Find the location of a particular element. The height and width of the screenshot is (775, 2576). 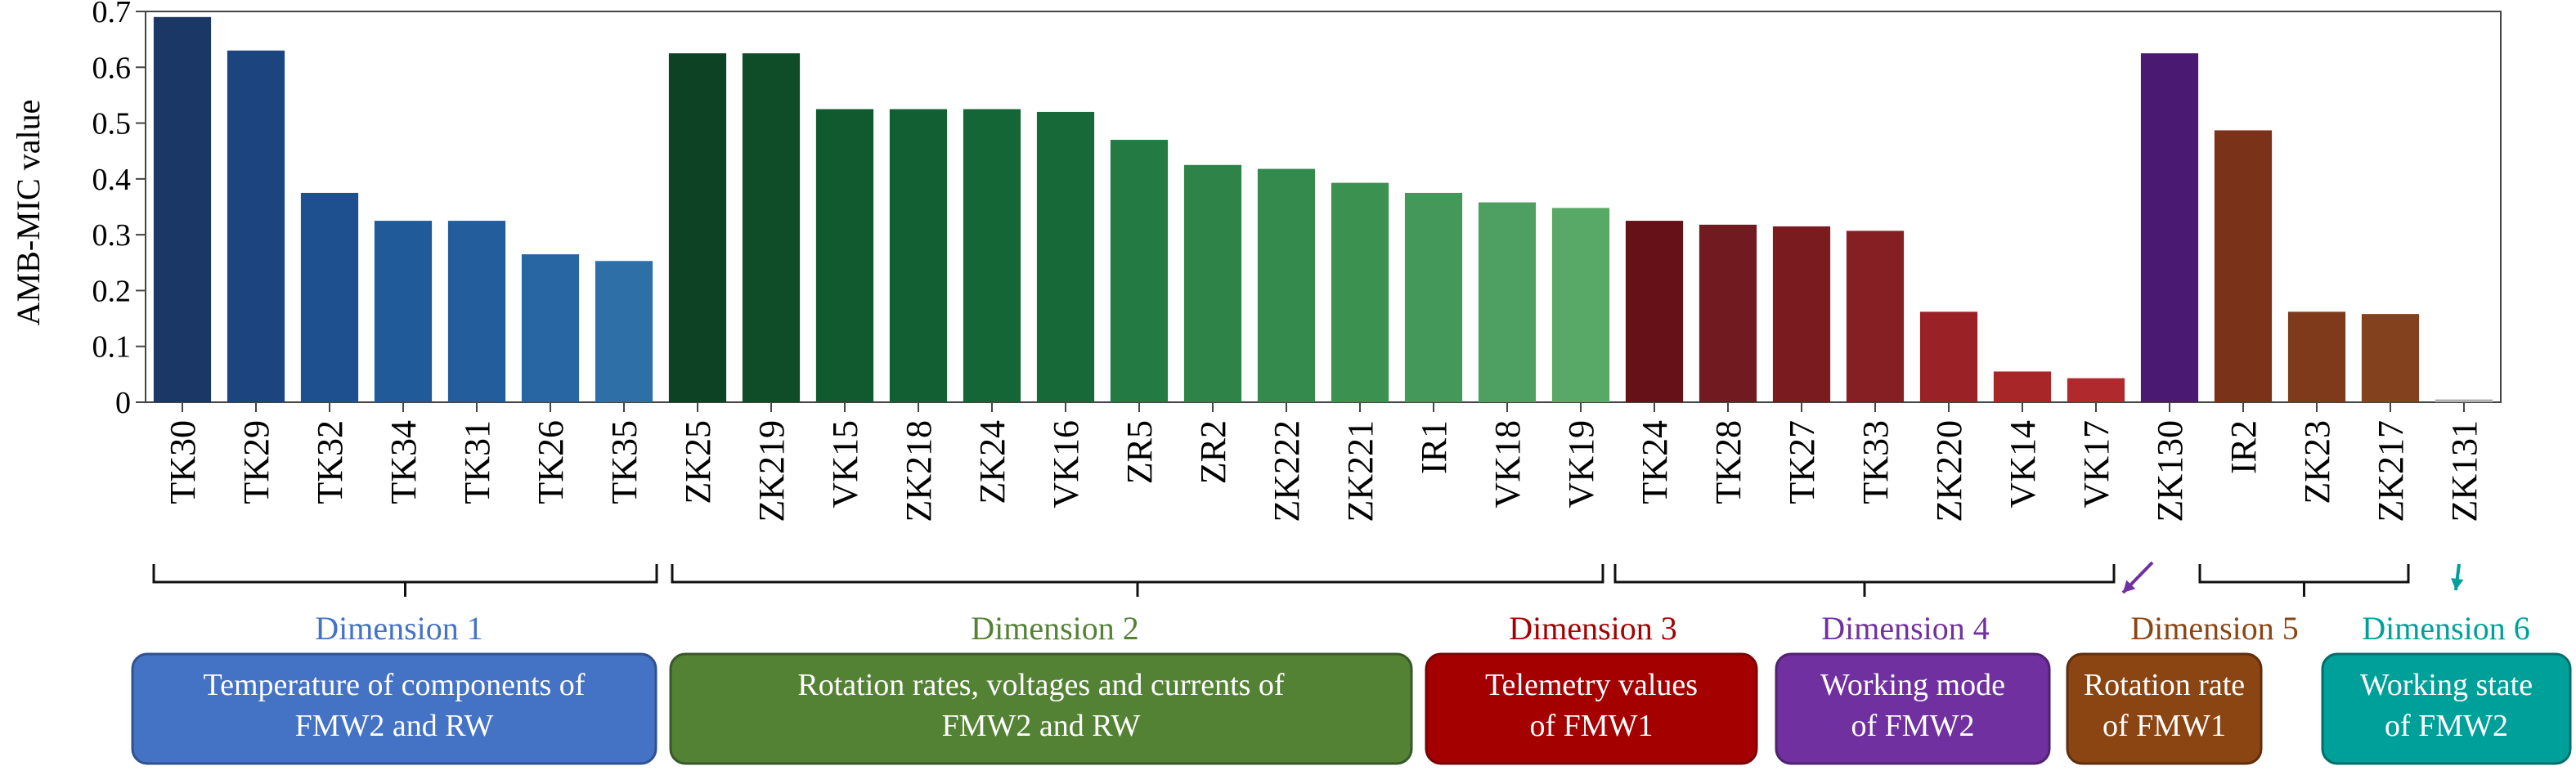

x-tick-label: VK14 is located at coordinates (2023, 464).